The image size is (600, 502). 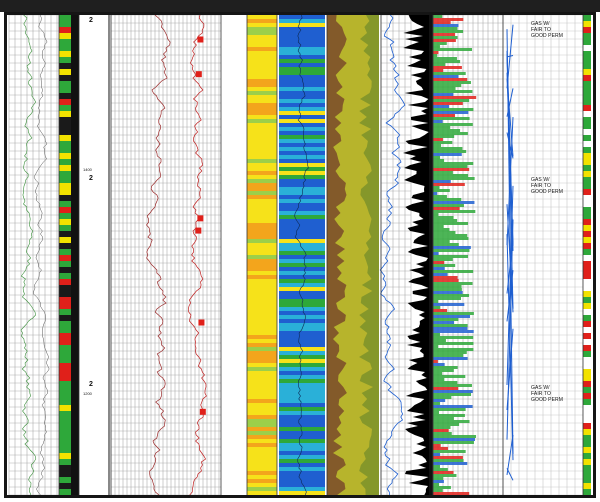 What do you see at coordinates (547, 186) in the screenshot?
I see `annotation-2: GAS W/FAIR TO GOOD PERM` at bounding box center [547, 186].